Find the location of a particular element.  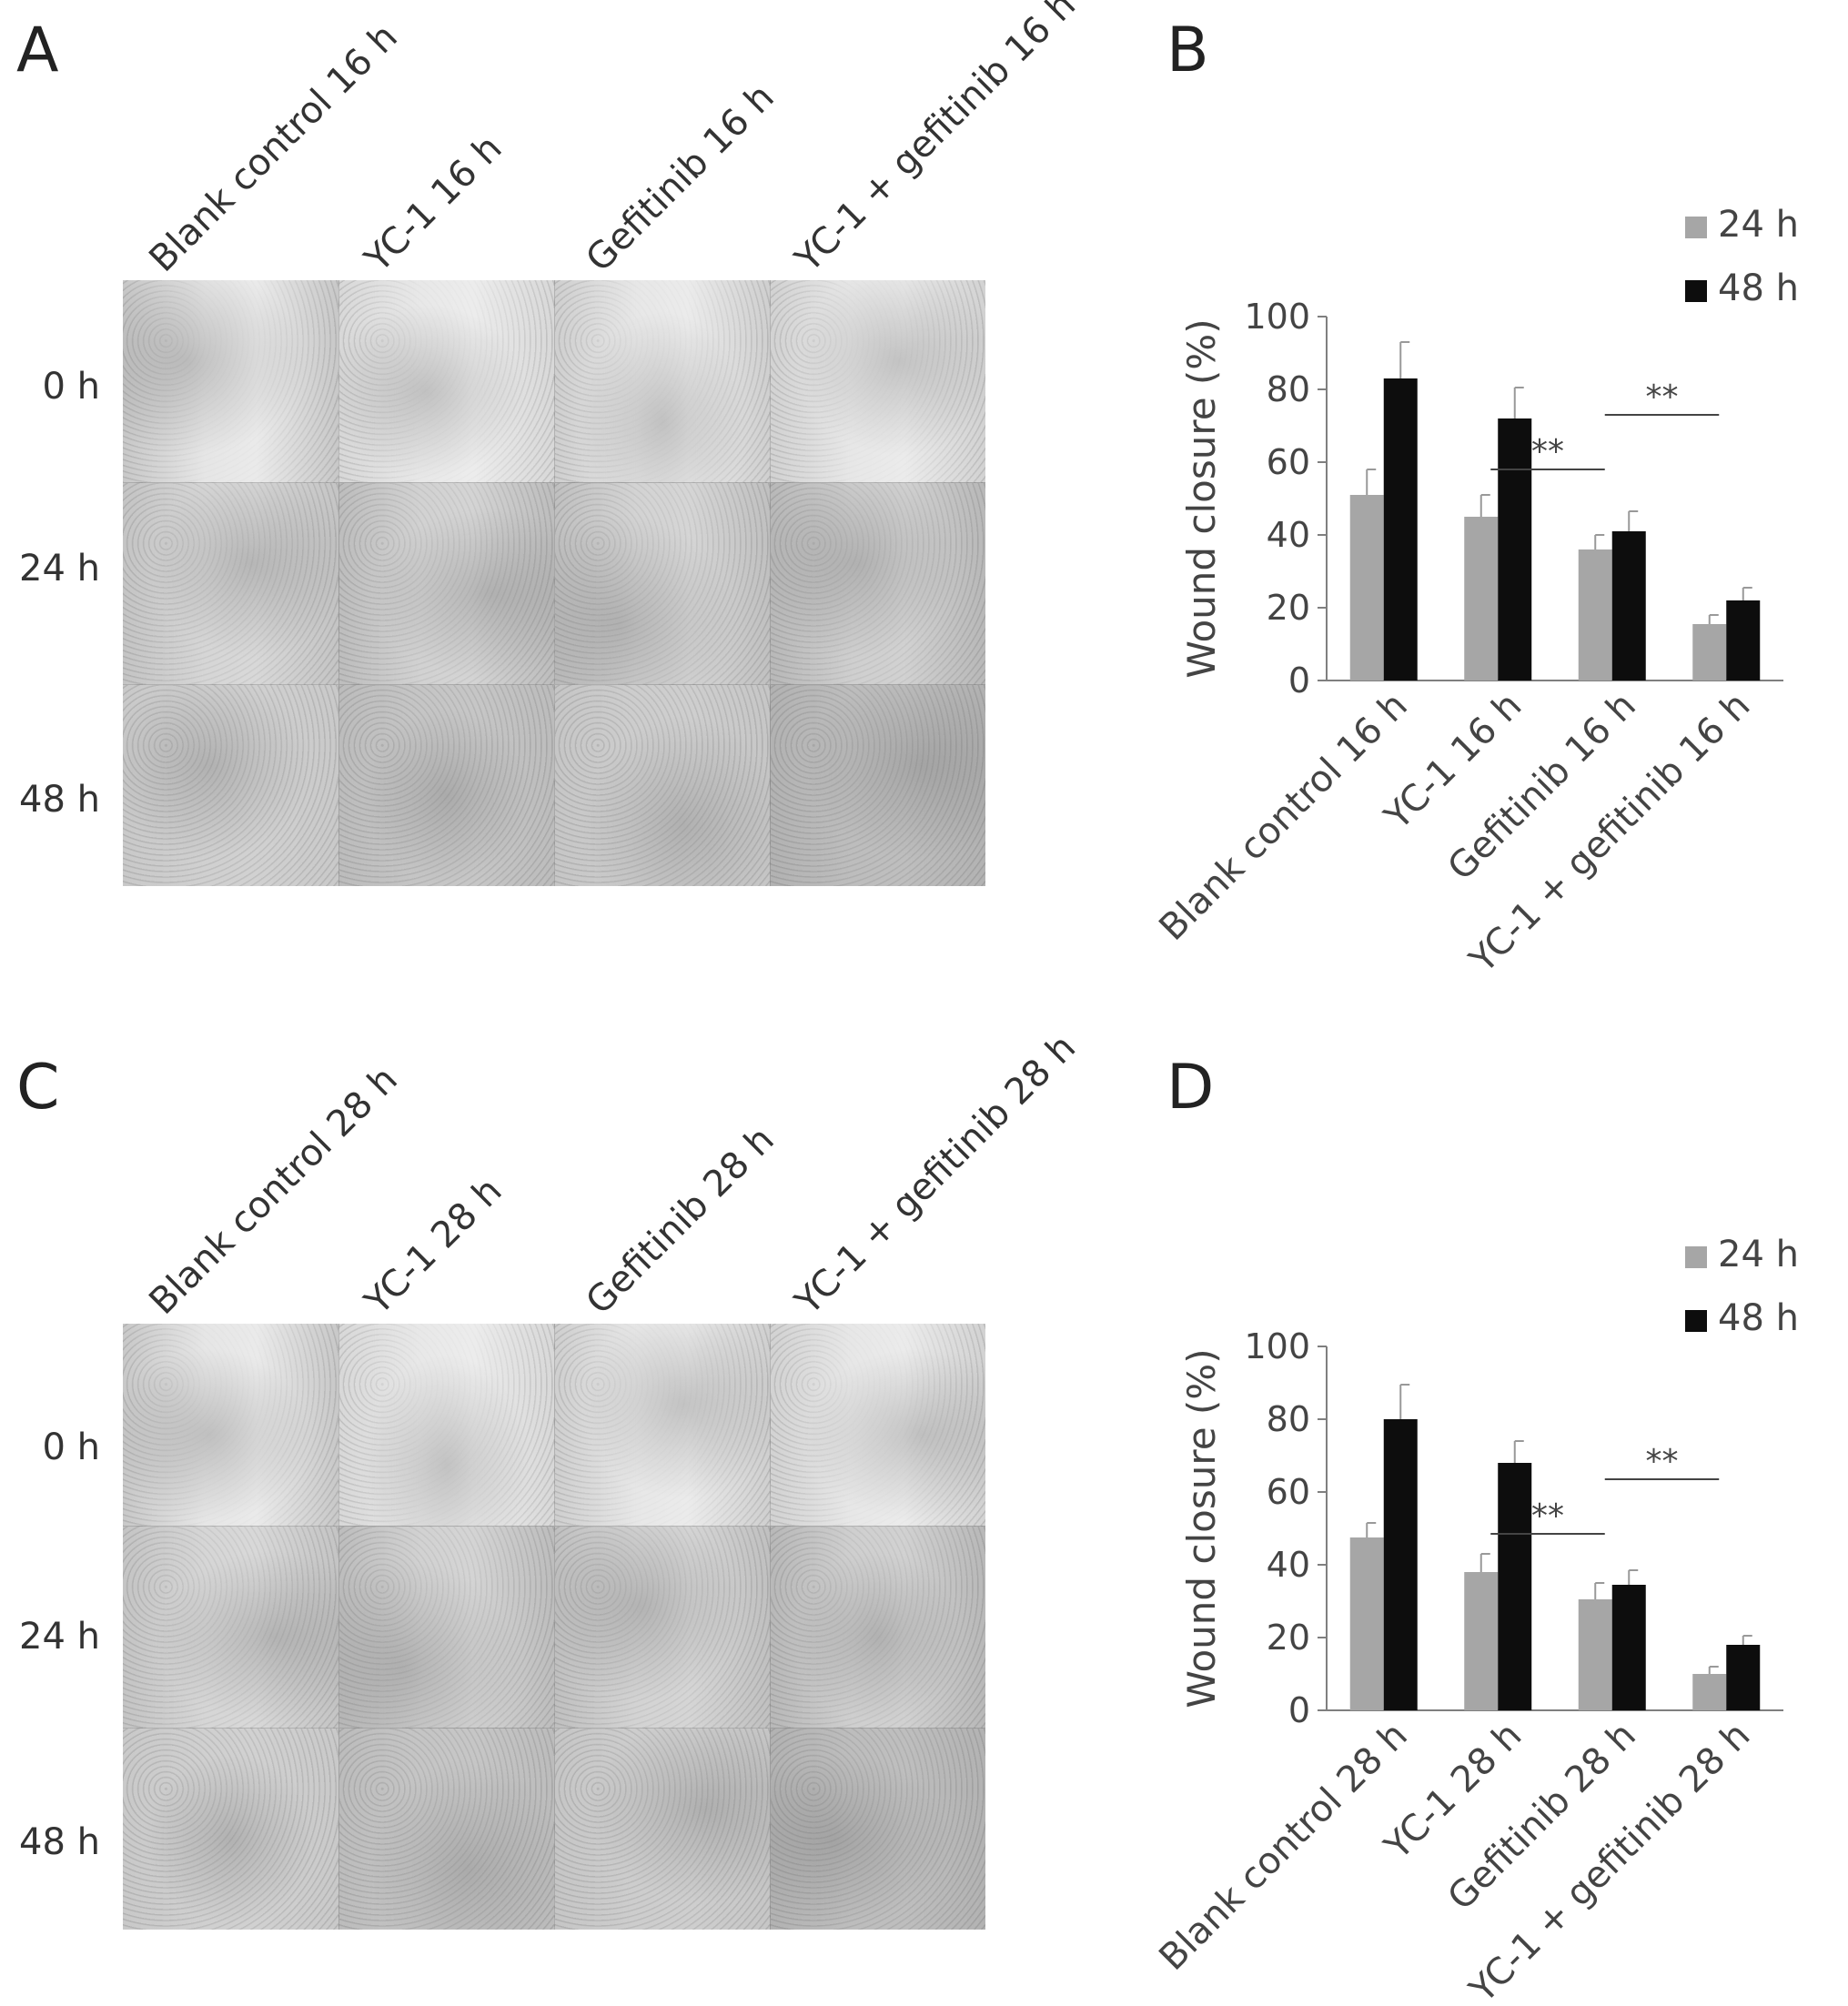

column-label-gefitinib: Gefitinib 16 h is located at coordinates (680, 178).